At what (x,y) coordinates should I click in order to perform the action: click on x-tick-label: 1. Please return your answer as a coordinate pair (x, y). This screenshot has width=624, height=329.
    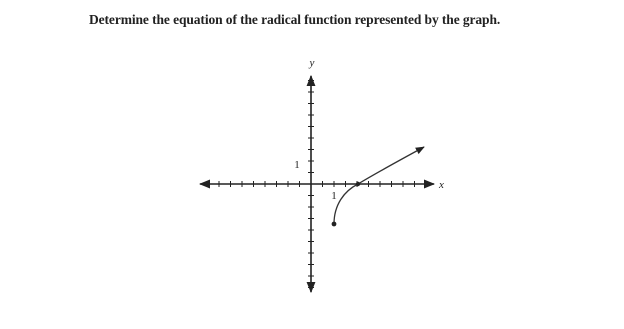
    Looking at the image, I should click on (334, 196).